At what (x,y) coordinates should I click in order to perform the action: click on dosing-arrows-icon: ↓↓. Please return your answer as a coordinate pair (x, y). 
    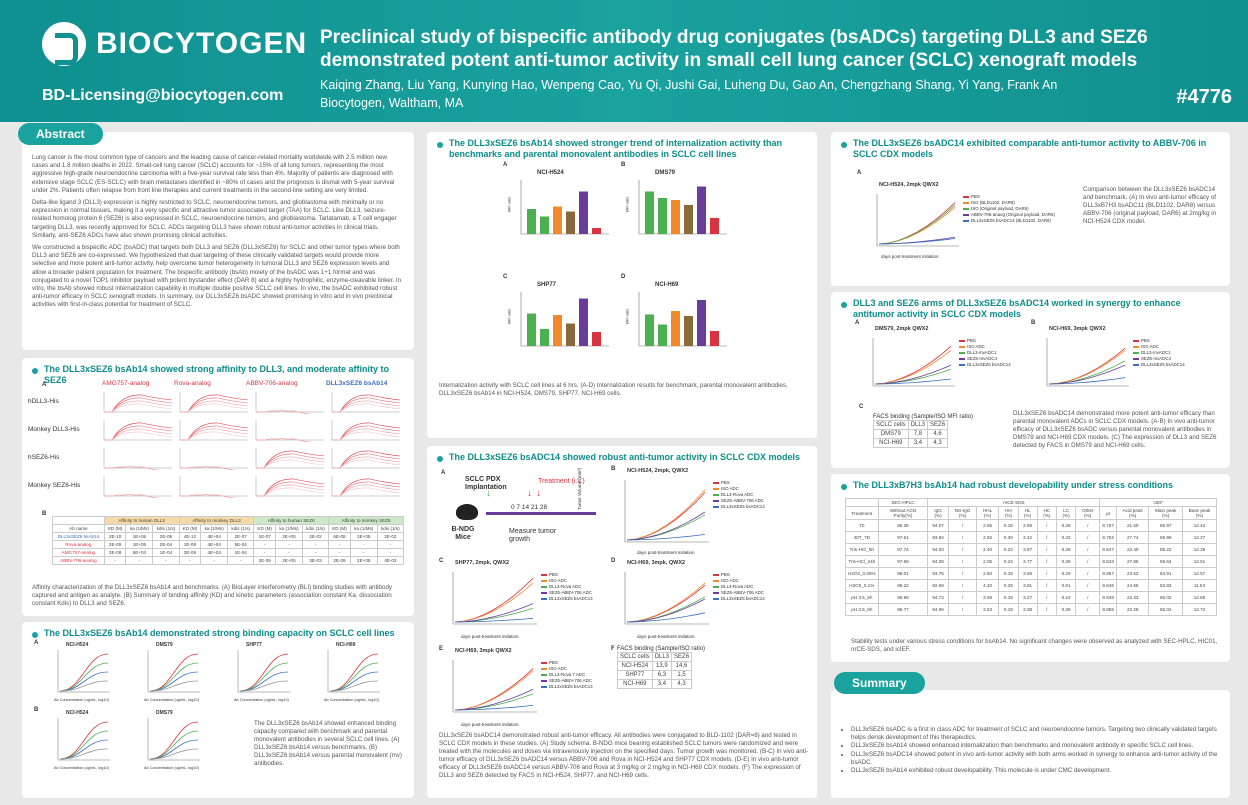
    Looking at the image, I should click on (536, 493).